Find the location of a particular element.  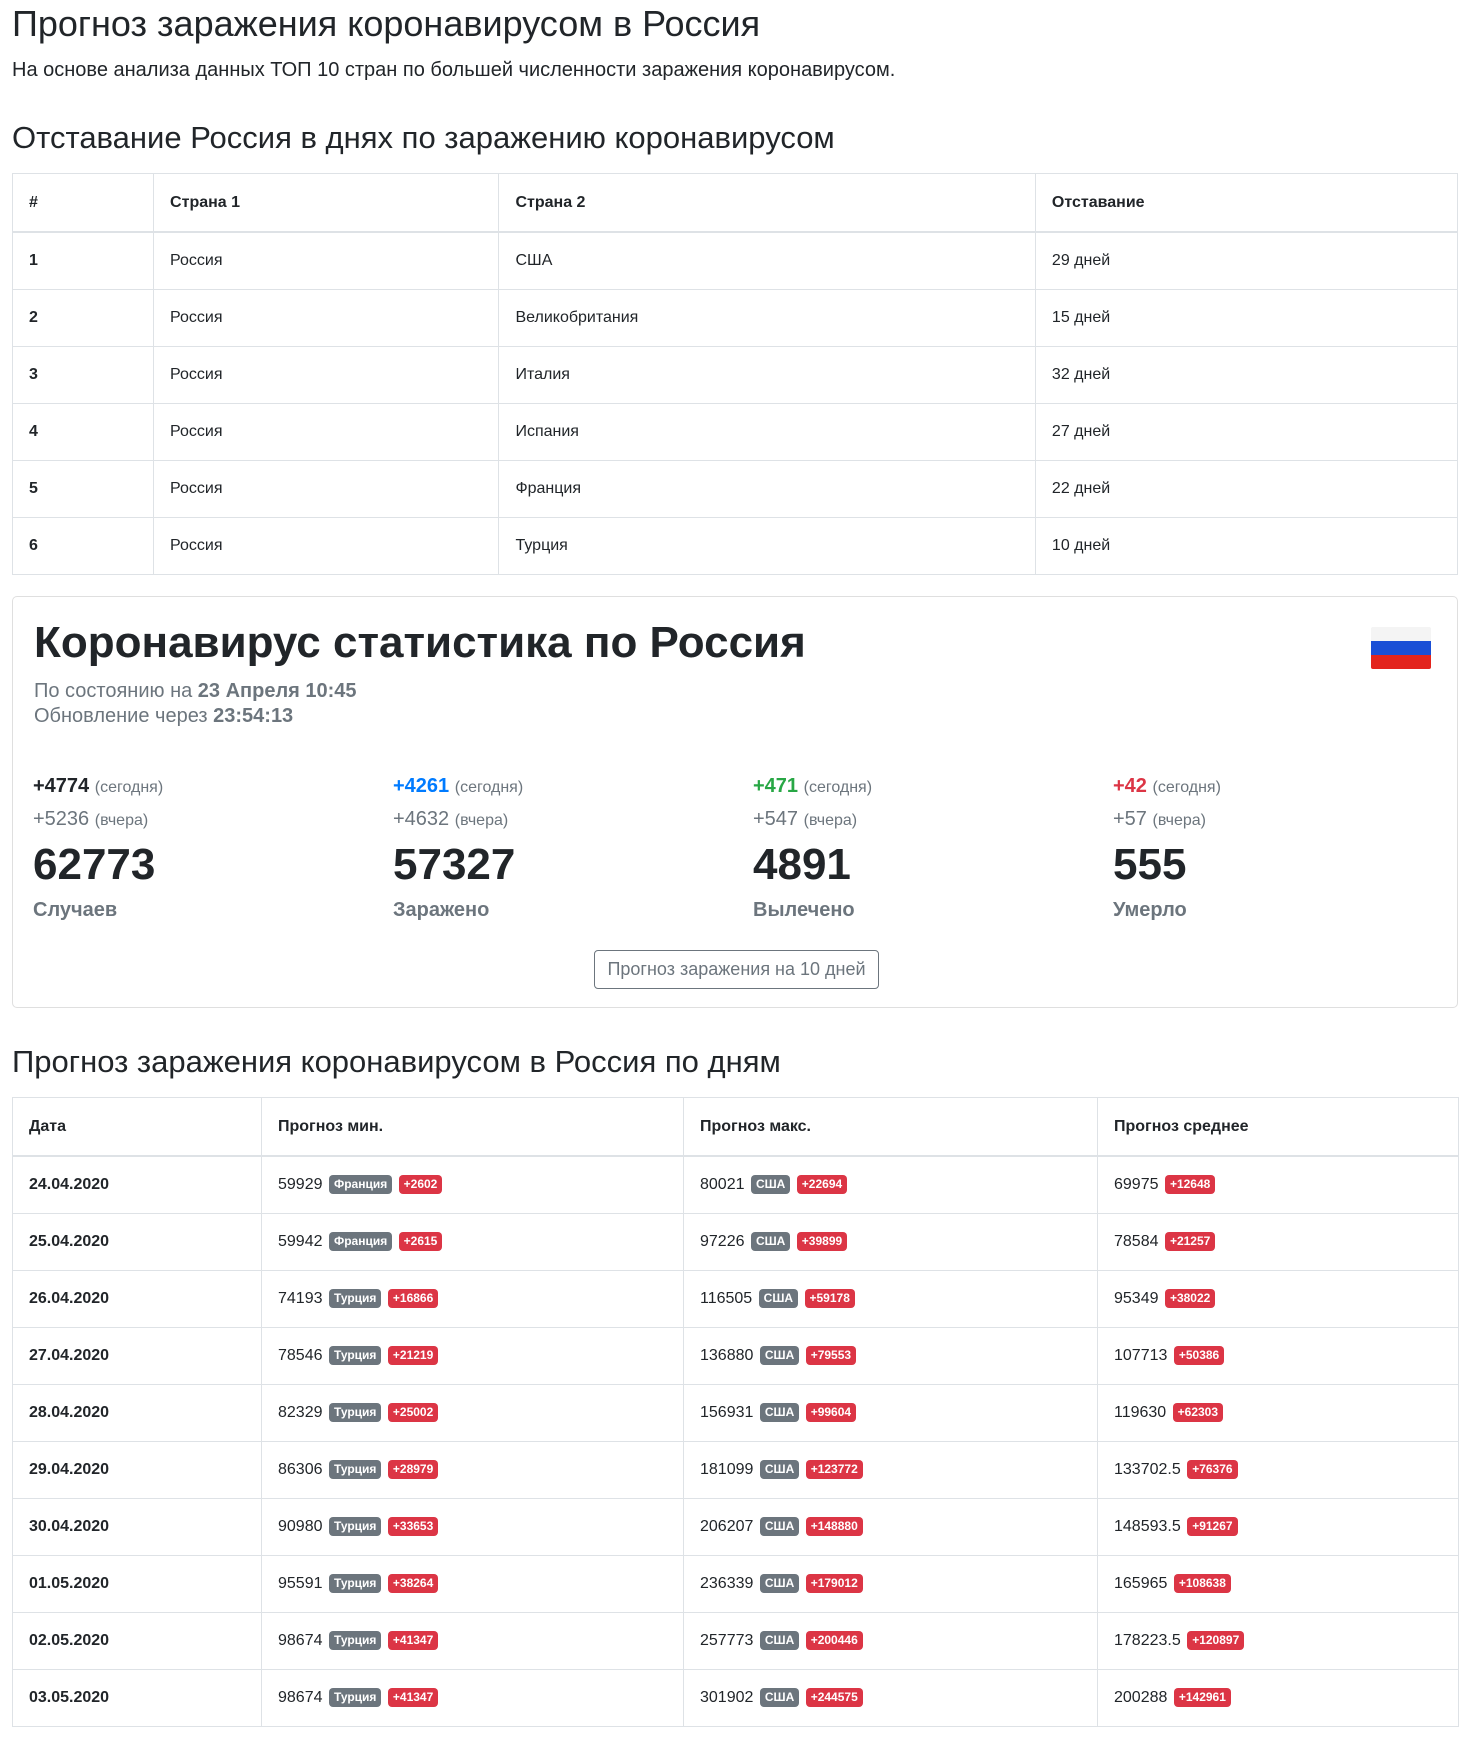

table-row: 3 Россия Италия 32 дней is located at coordinates (735, 375).